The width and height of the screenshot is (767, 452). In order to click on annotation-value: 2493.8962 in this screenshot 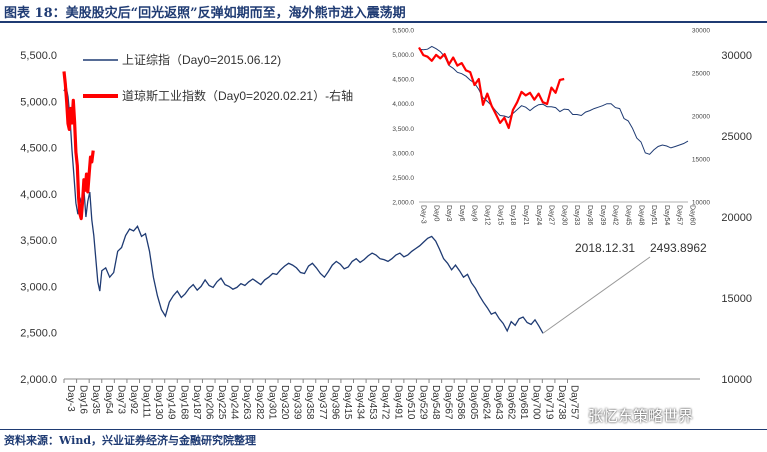, I will do `click(678, 248)`.